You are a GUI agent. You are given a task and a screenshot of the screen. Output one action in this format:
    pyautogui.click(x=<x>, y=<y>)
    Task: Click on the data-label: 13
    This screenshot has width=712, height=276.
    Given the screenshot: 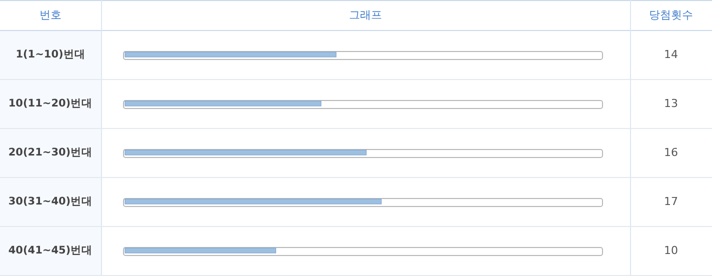 What is the action you would take?
    pyautogui.click(x=671, y=103)
    